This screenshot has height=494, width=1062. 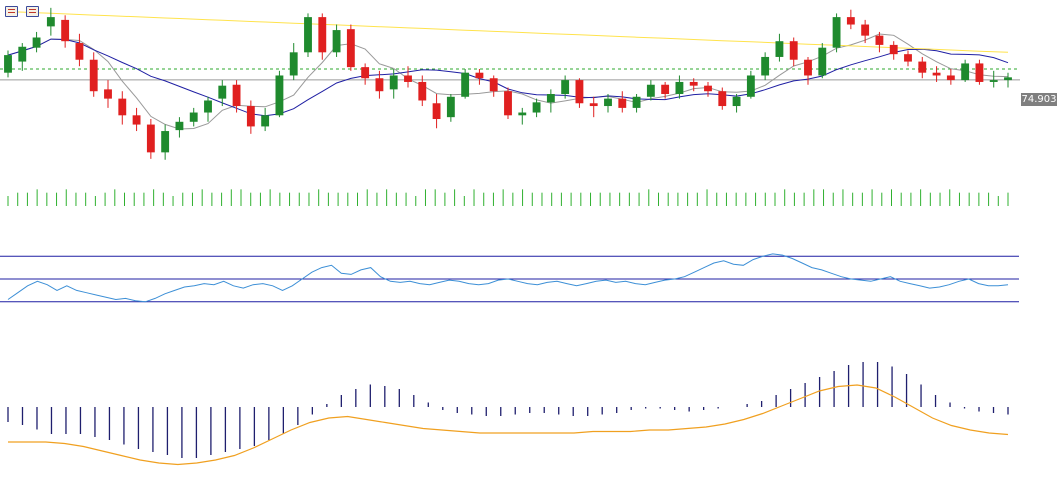 I want to click on ma-slow-line, so click(x=508, y=32).